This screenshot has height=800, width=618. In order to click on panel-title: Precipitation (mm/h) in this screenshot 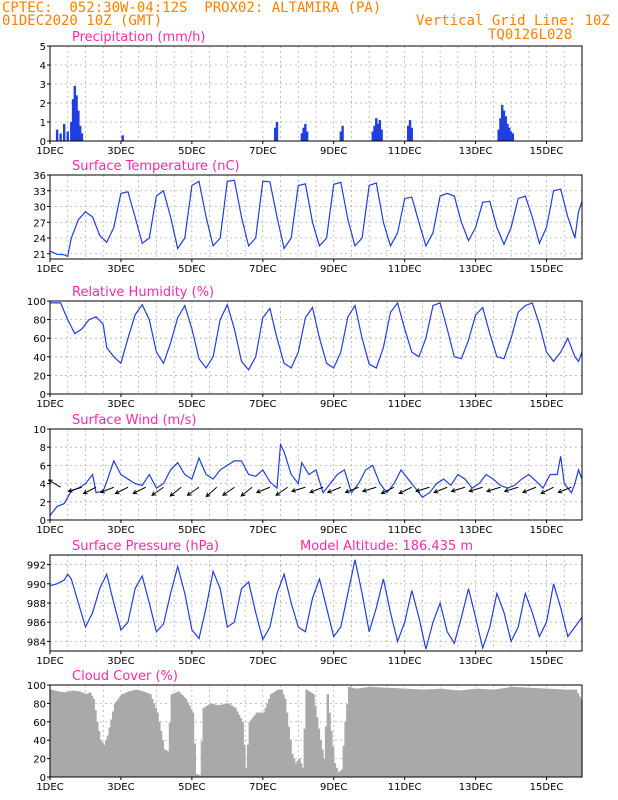, I will do `click(138, 37)`.